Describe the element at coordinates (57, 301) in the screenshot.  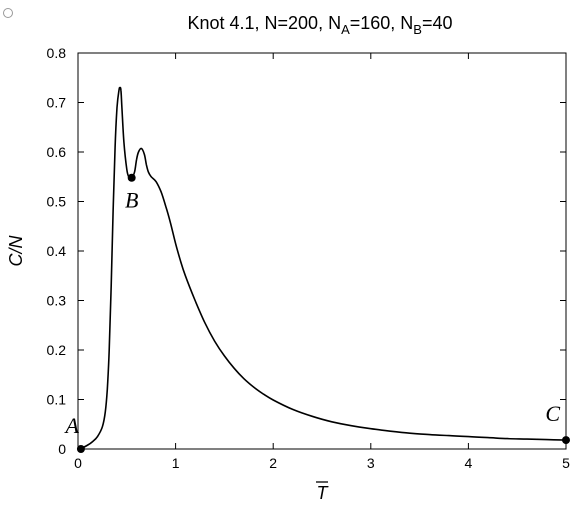
I see `y-tick-label: 0.3` at that location.